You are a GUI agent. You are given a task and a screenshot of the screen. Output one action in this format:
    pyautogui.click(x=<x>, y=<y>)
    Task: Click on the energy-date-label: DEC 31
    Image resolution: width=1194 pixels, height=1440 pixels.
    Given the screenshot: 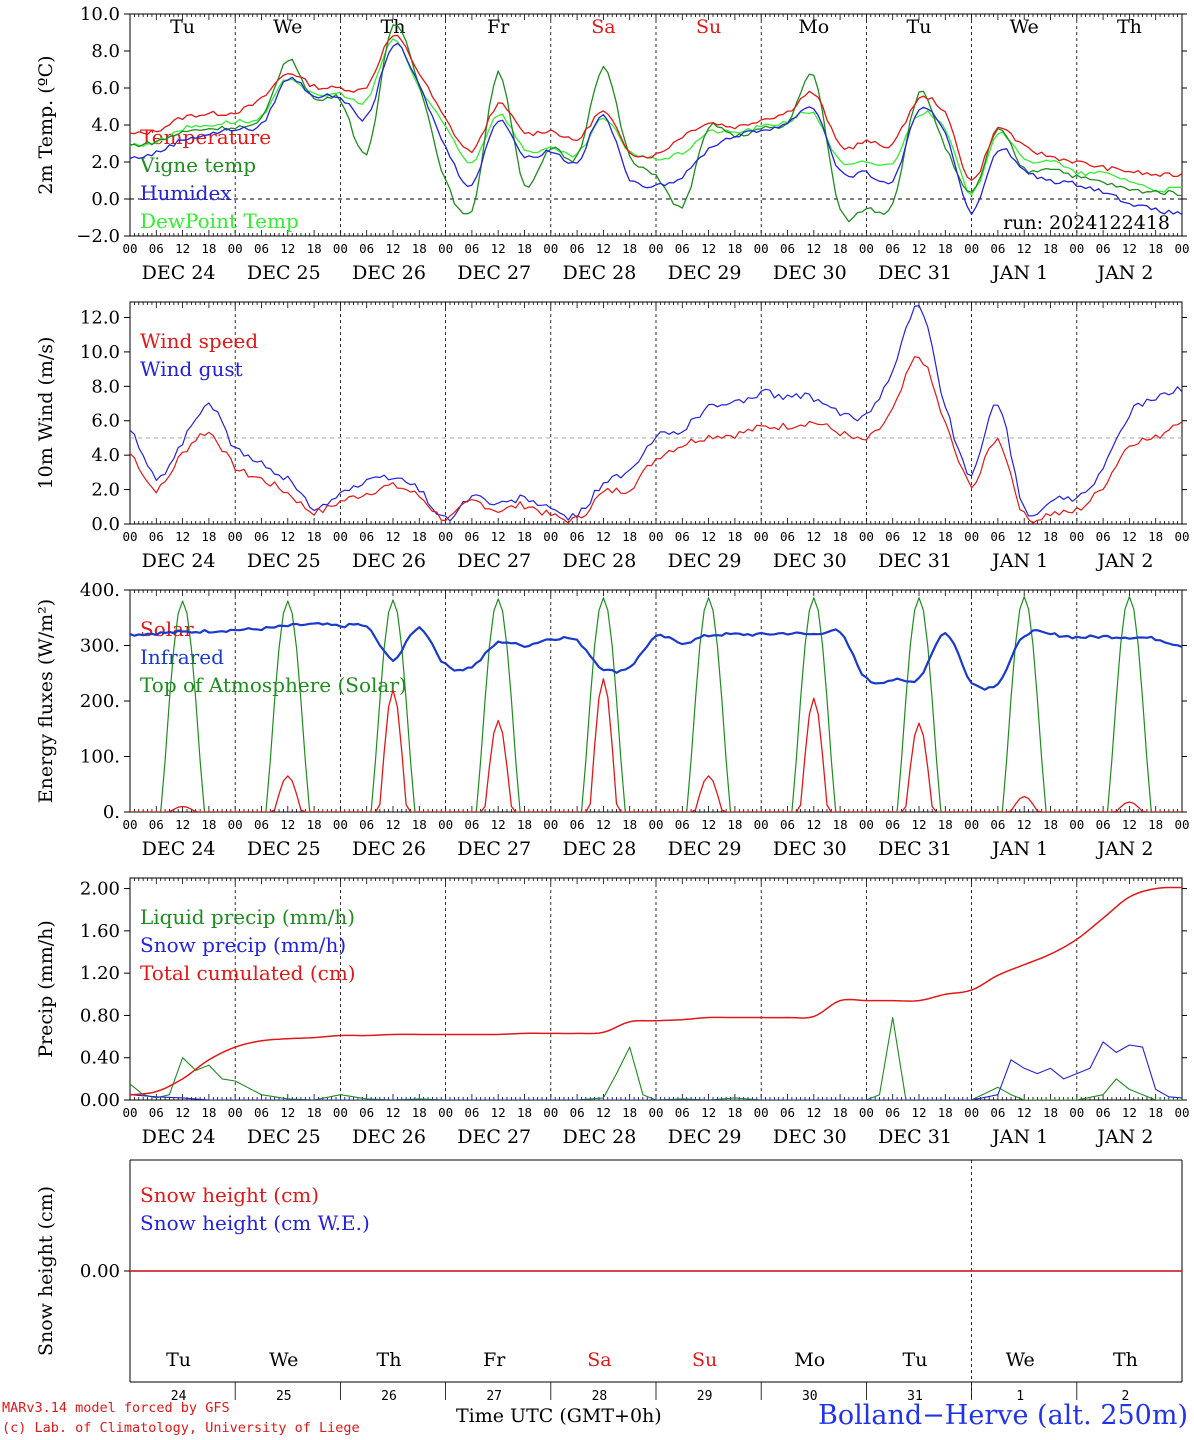 What is the action you would take?
    pyautogui.click(x=915, y=849)
    